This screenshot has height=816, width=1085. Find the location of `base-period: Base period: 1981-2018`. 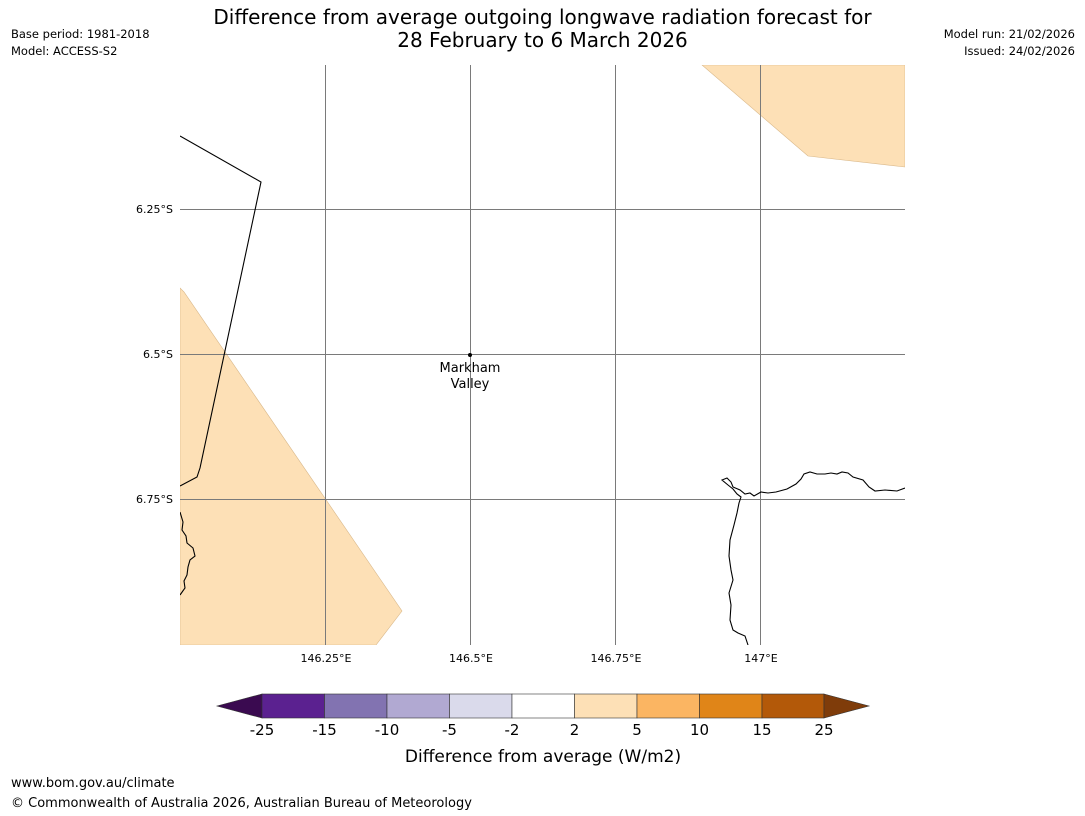

base-period: Base period: 1981-2018 is located at coordinates (80, 34).